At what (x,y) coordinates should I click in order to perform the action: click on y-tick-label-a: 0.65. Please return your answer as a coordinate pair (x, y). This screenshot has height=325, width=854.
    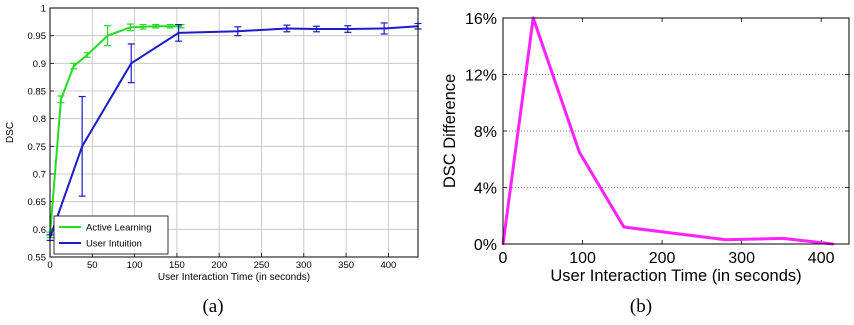
    Looking at the image, I should click on (37, 202).